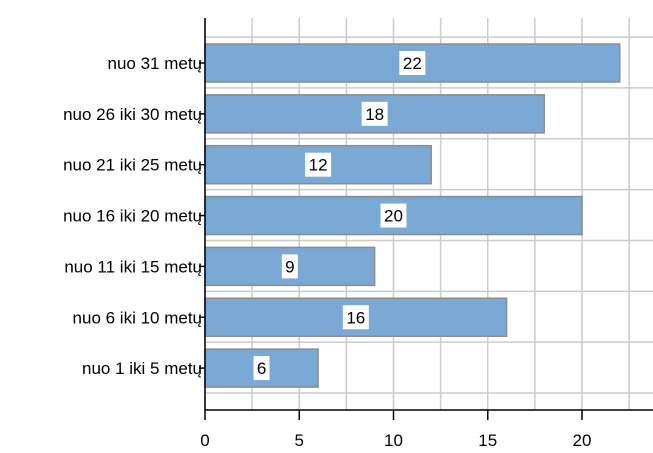 The image size is (653, 453). Describe the element at coordinates (393, 440) in the screenshot. I see `x-tick-label: 10` at that location.